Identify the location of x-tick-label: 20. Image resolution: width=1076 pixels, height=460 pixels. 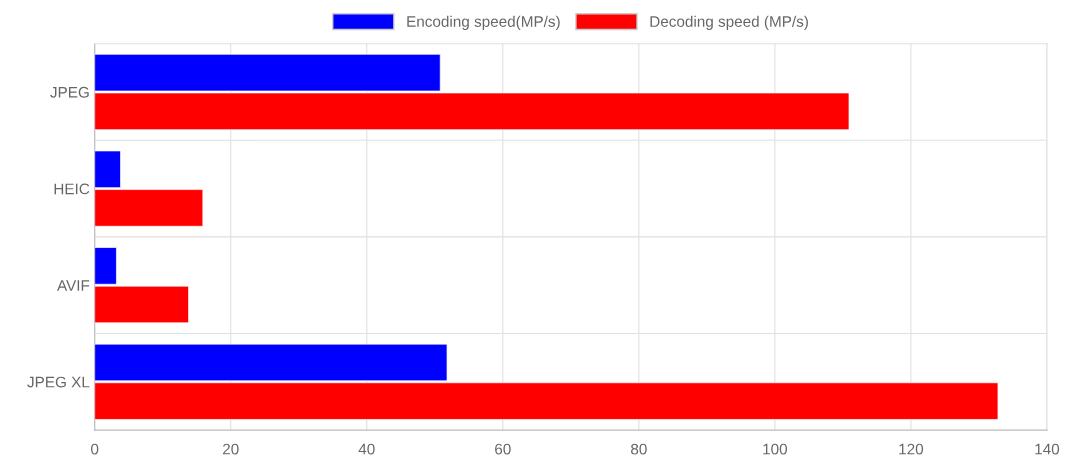
(231, 449).